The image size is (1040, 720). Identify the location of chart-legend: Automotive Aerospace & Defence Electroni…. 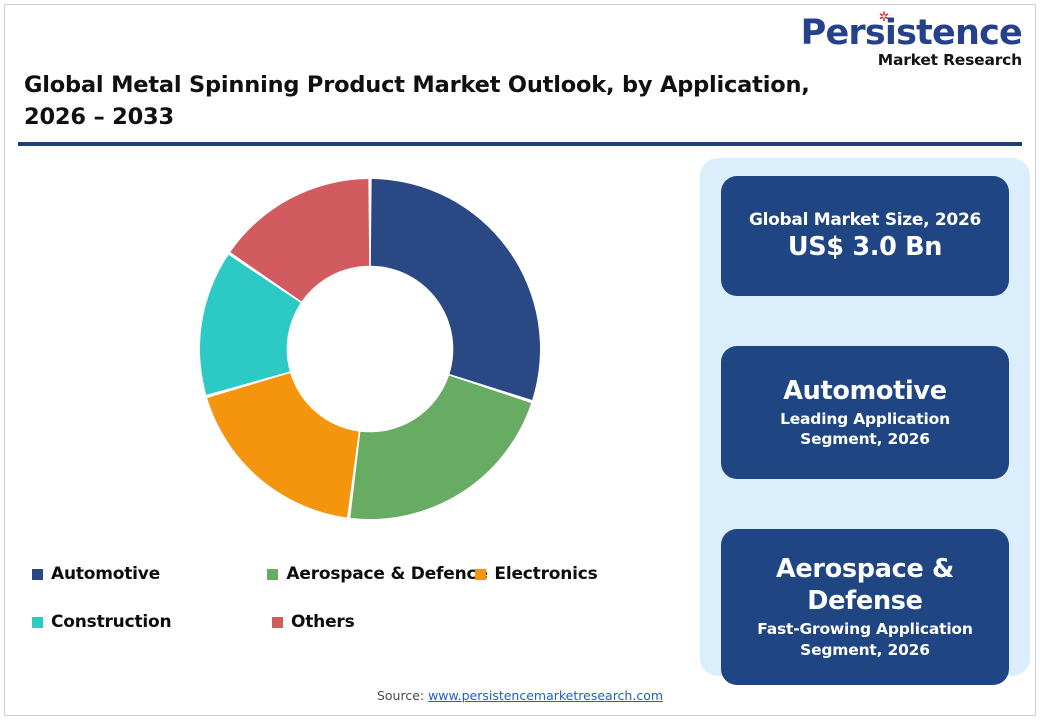
(342, 598).